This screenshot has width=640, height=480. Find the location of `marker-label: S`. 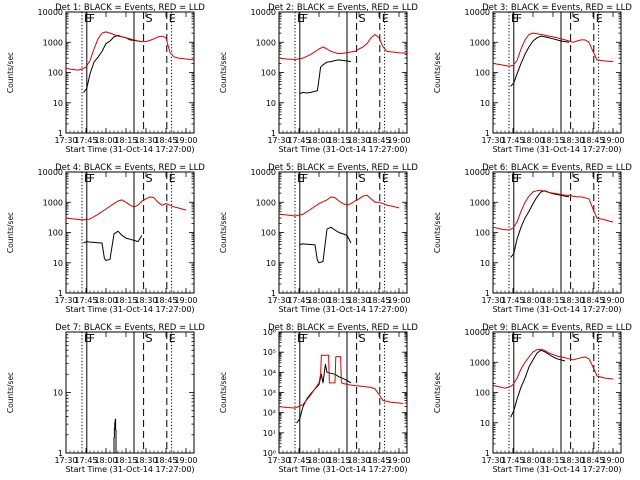

marker-label: S is located at coordinates (576, 338).